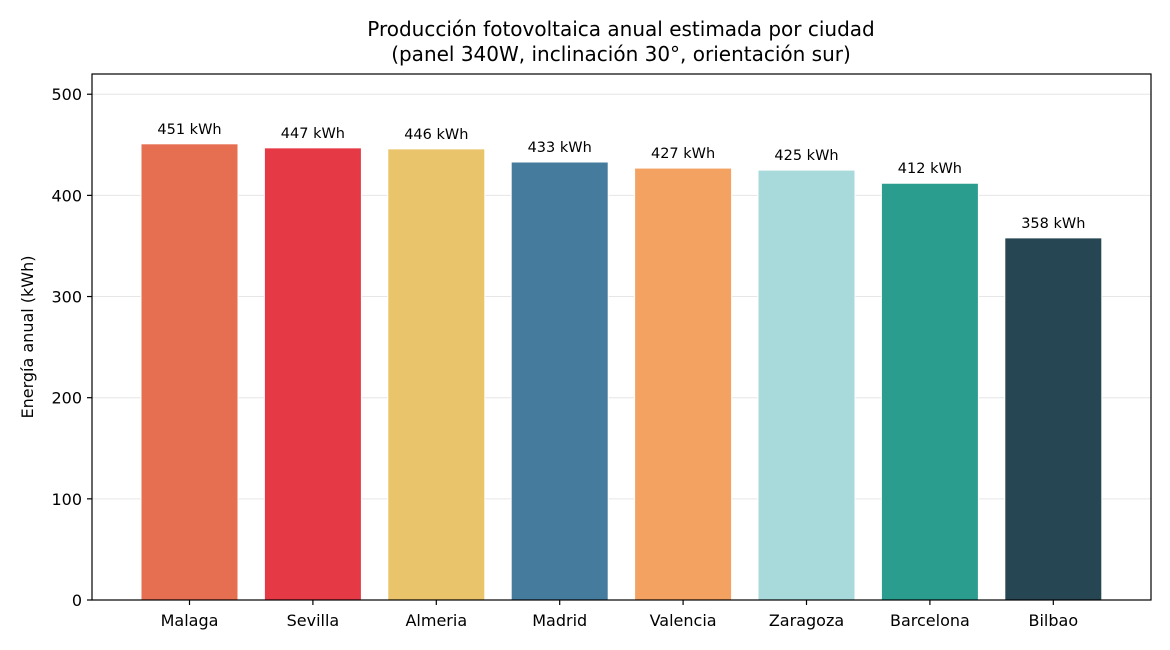 The image size is (1170, 650). I want to click on bar-barcelona, so click(929, 391).